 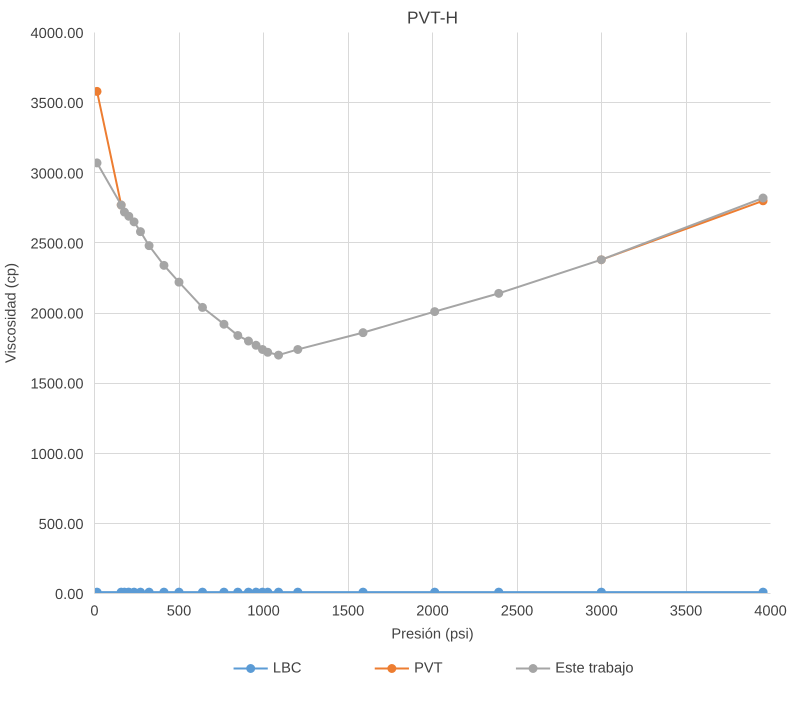 What do you see at coordinates (57, 244) in the screenshot?
I see `y-tick-label: 2500.00` at bounding box center [57, 244].